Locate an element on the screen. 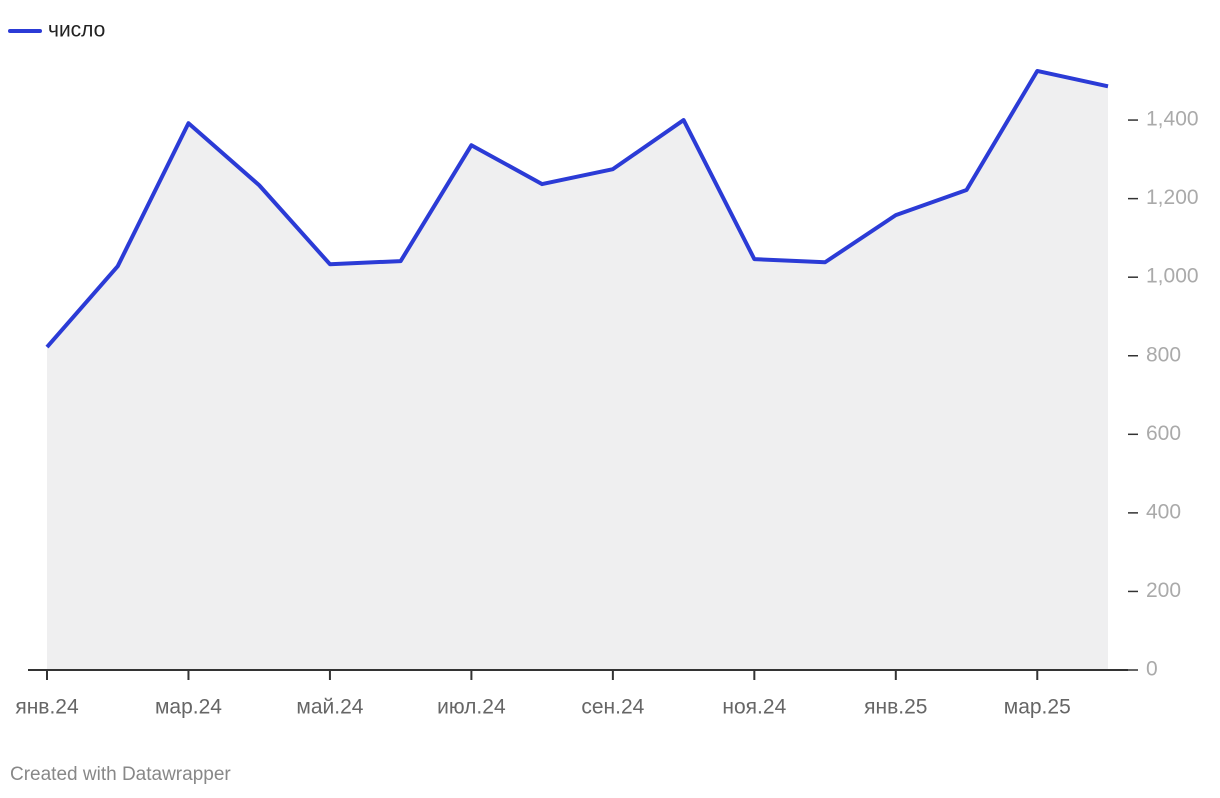  y-tick-label: 0 is located at coordinates (1152, 669).